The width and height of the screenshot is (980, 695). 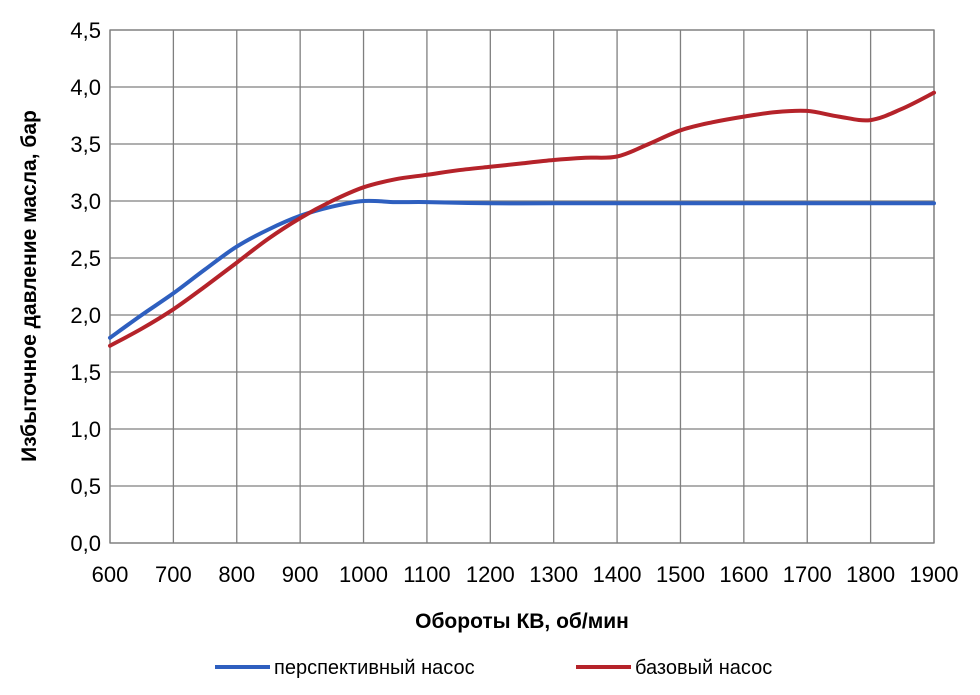 What do you see at coordinates (743, 574) in the screenshot?
I see `x-tick-label: 1600` at bounding box center [743, 574].